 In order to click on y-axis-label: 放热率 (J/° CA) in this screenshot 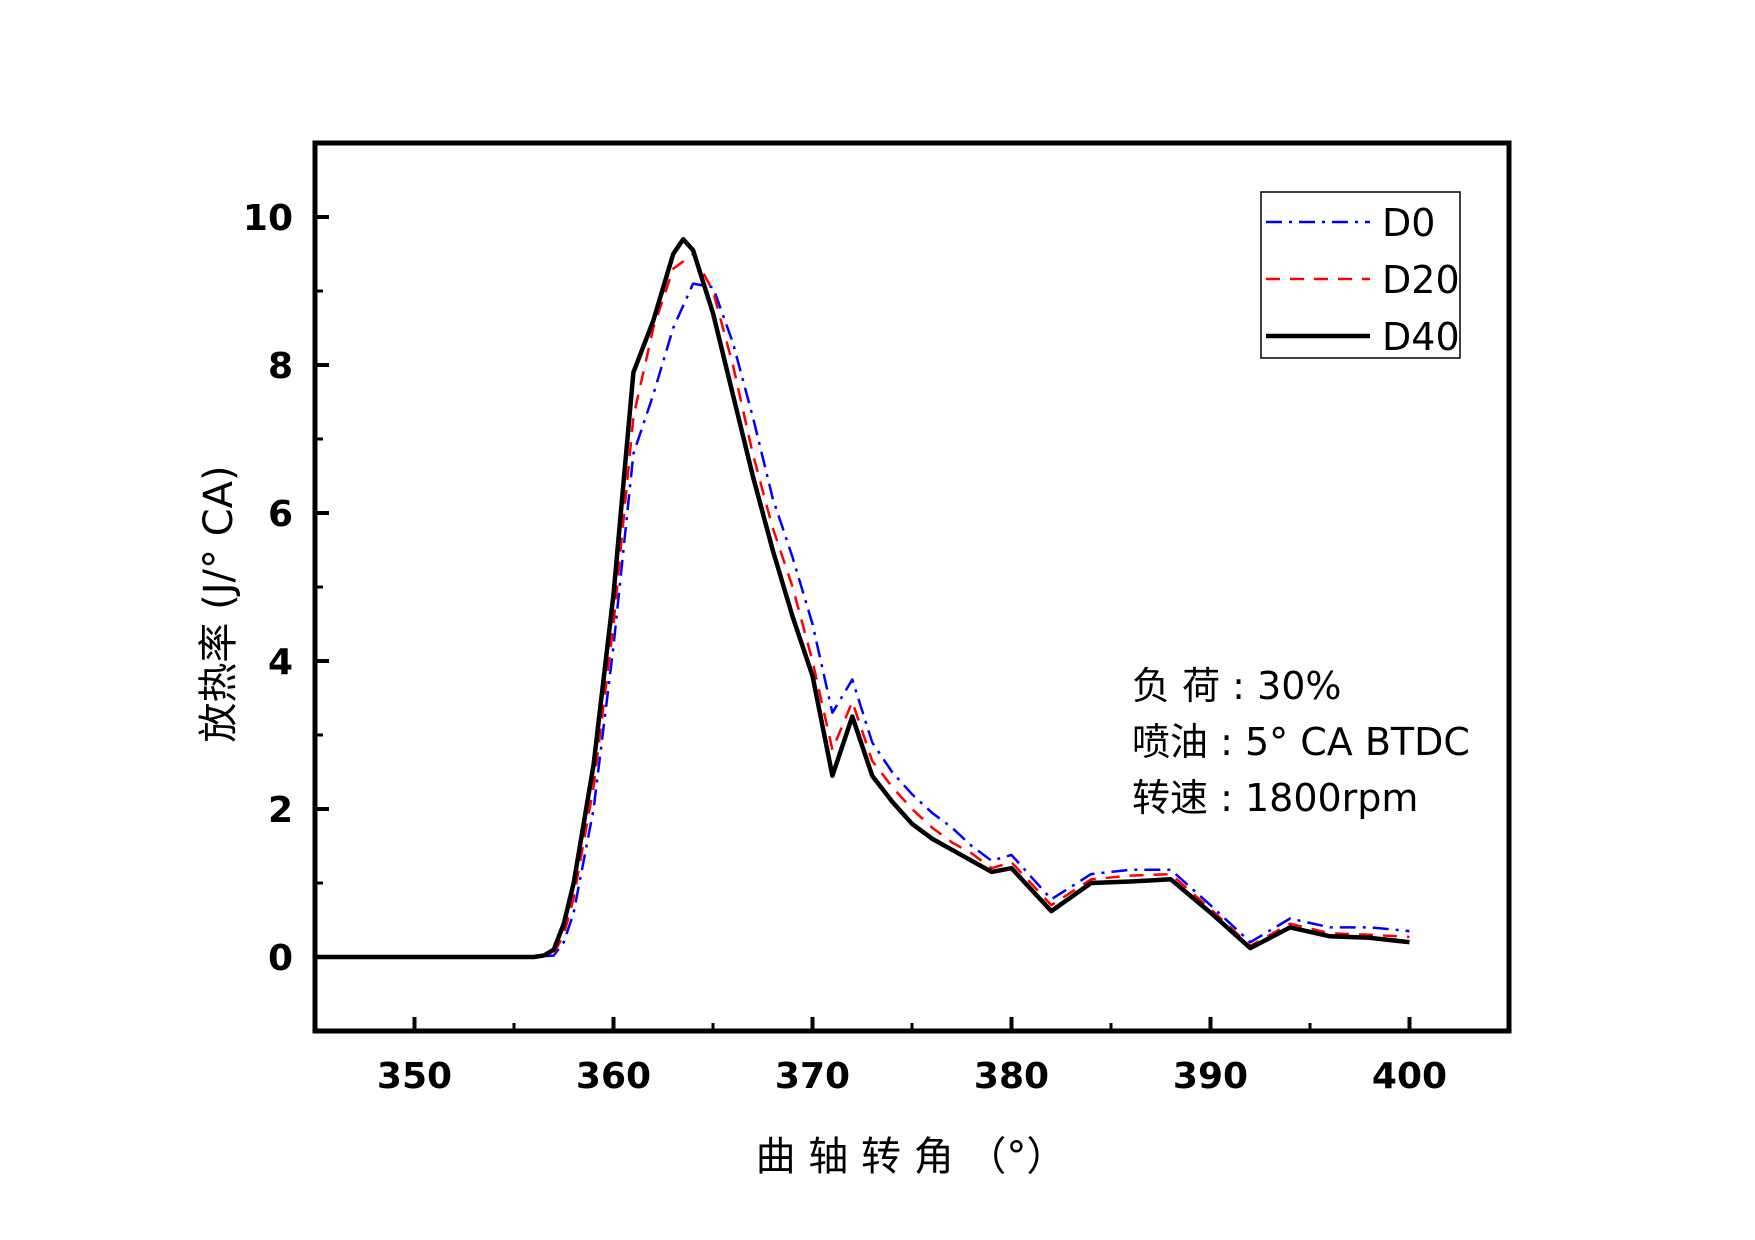, I will do `click(219, 603)`.